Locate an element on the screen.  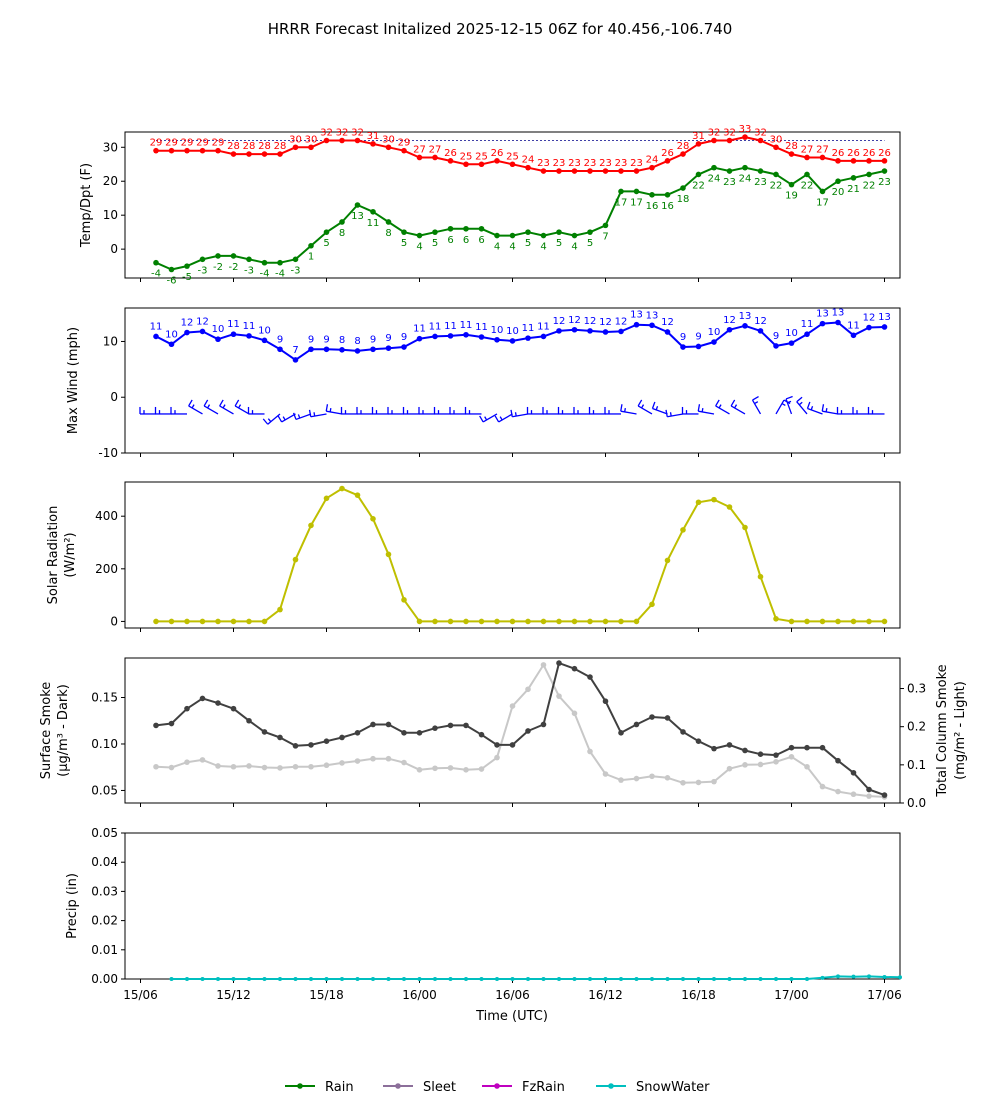
dewpoint-value-label: 20 is located at coordinates (838, 192).